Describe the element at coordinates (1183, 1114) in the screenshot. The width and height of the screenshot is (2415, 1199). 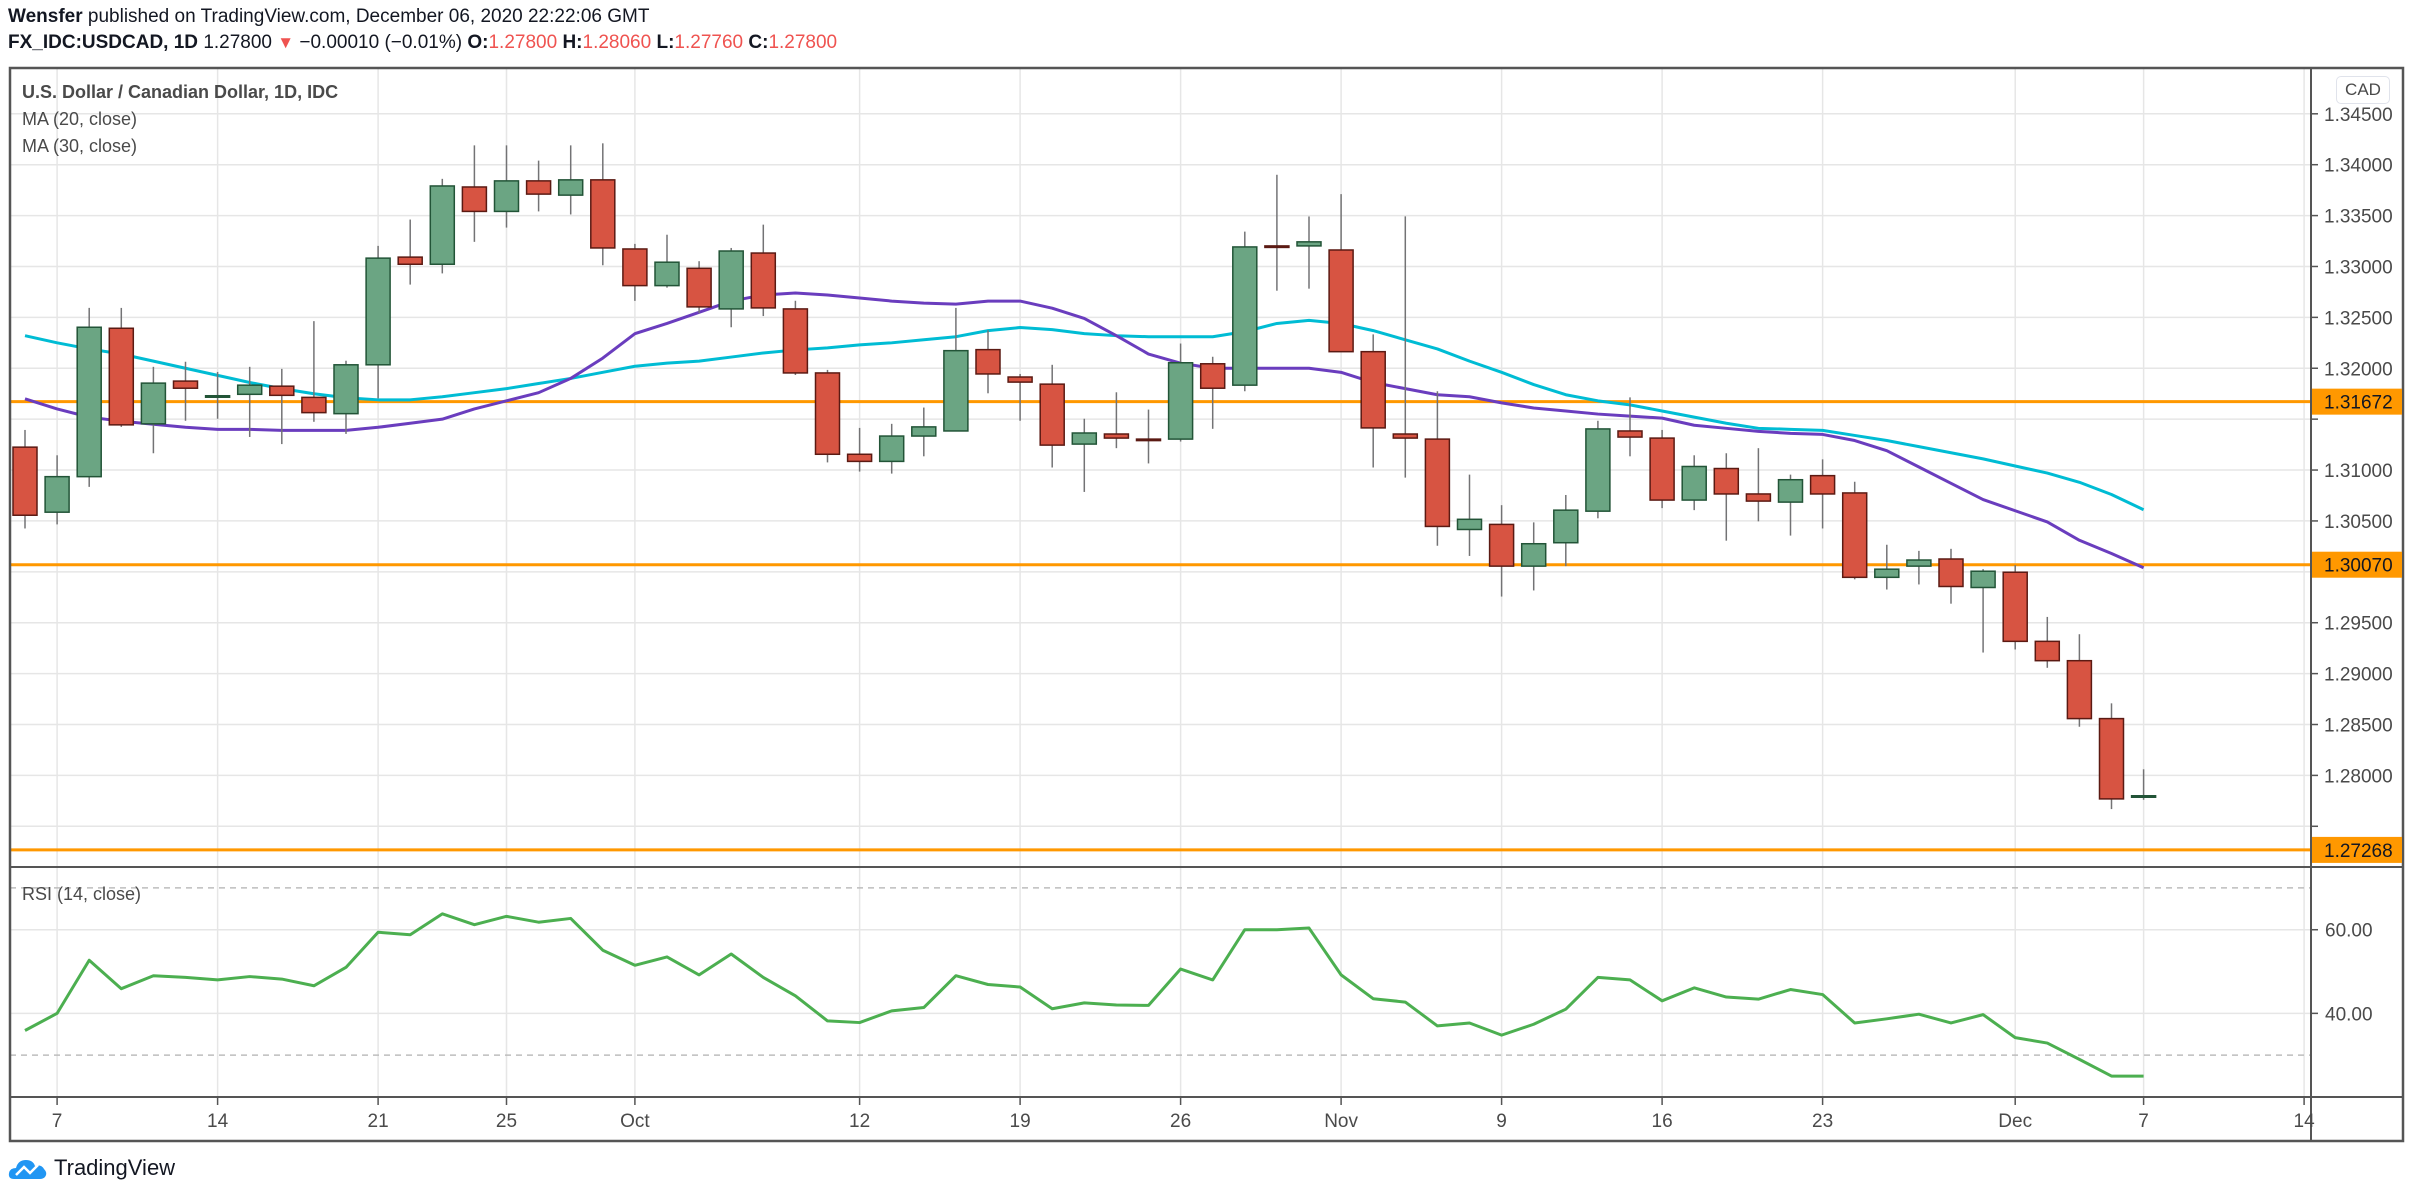
I see `time-axis: 7 14 21 25 Oct 12 19 26 Nov 9 16 23 Dec 7 14` at that location.